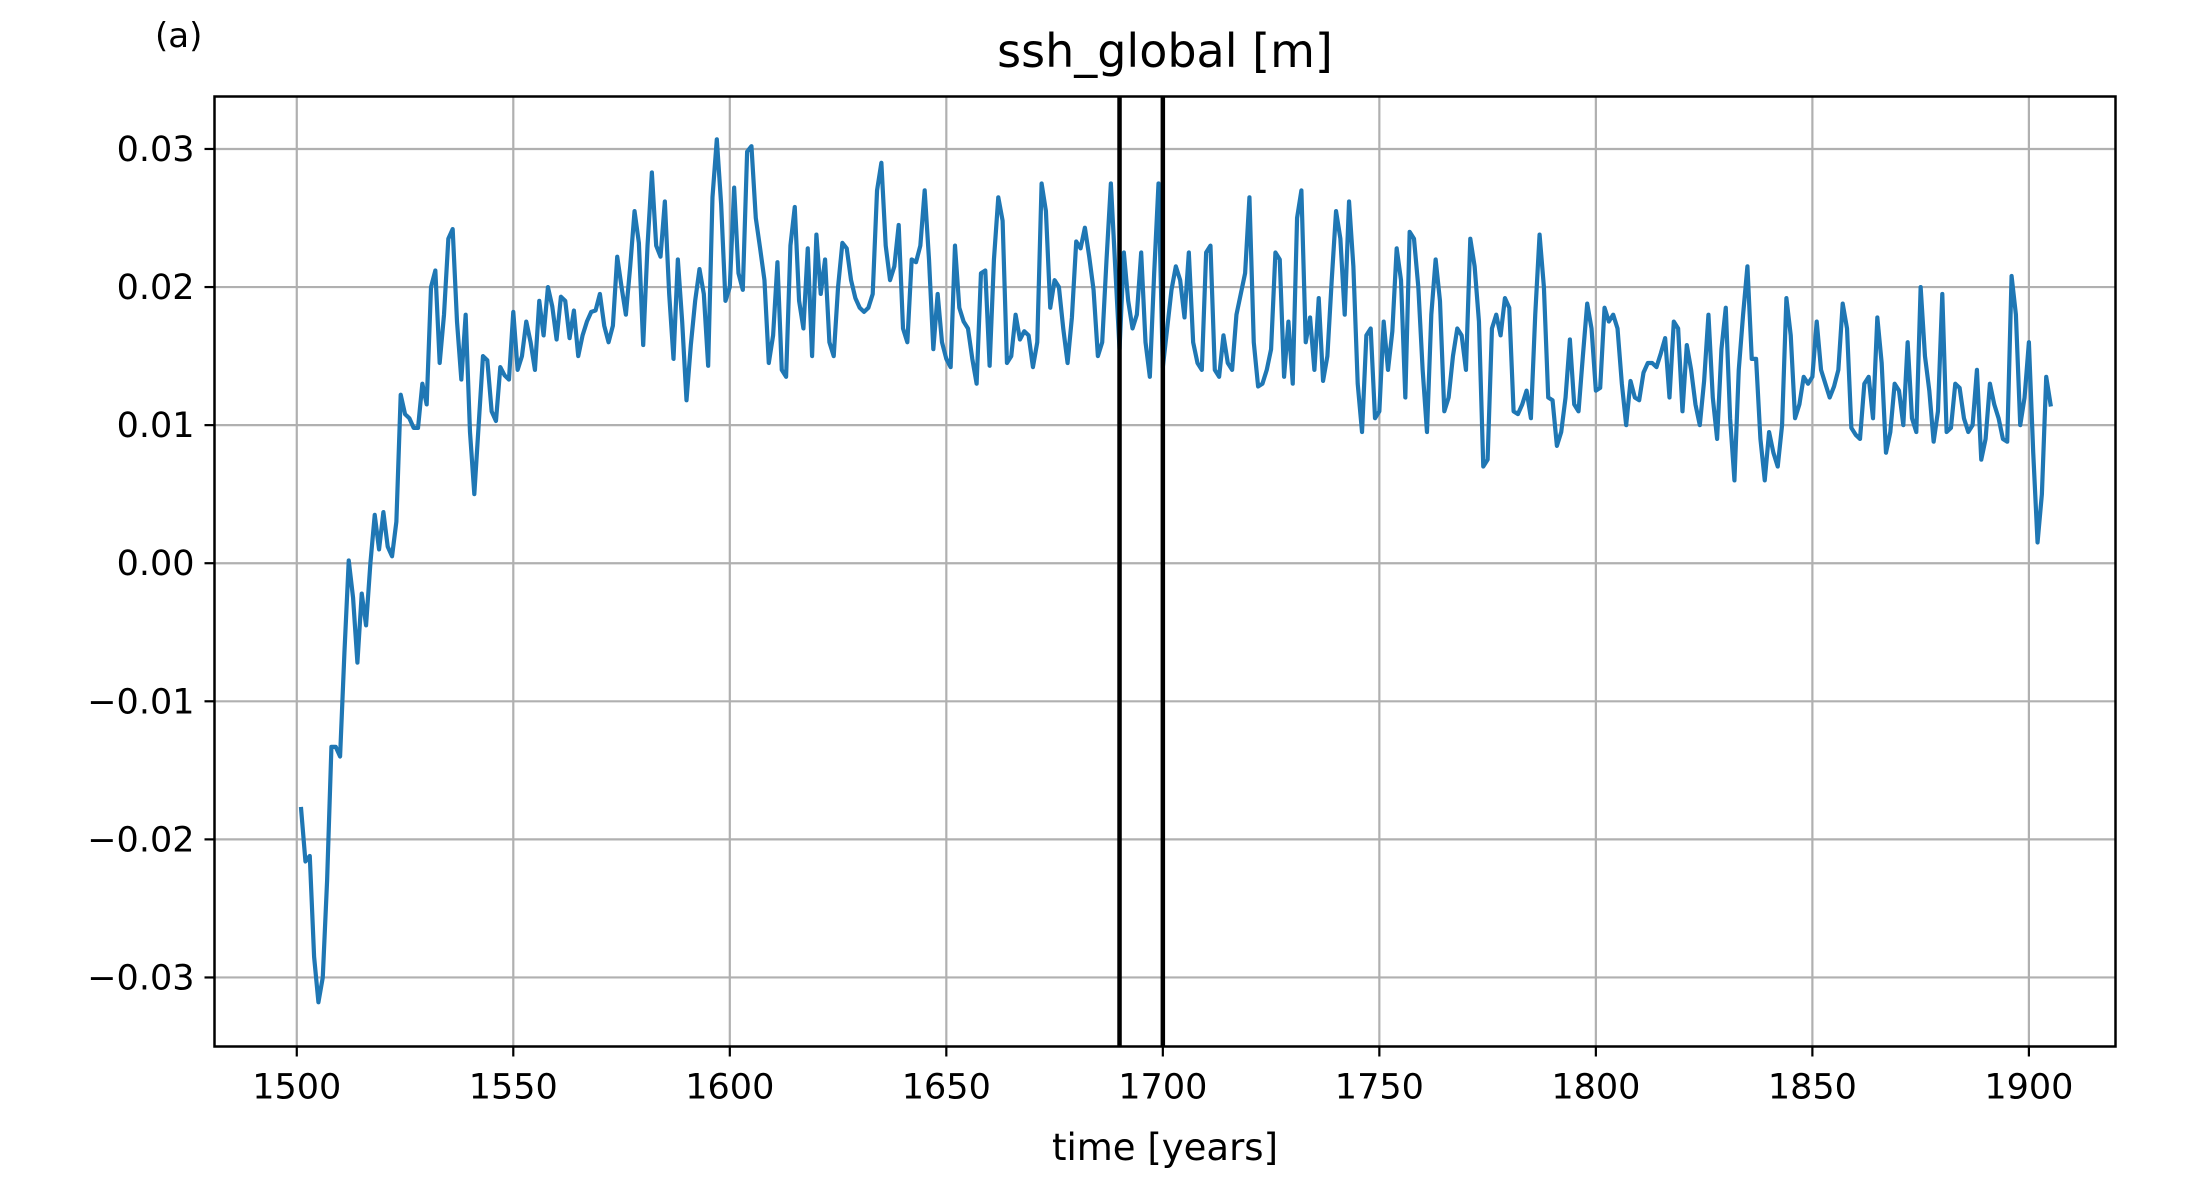 The height and width of the screenshot is (1181, 2196). Describe the element at coordinates (1141, 571) in the screenshot. I see `vertical-markers` at that location.